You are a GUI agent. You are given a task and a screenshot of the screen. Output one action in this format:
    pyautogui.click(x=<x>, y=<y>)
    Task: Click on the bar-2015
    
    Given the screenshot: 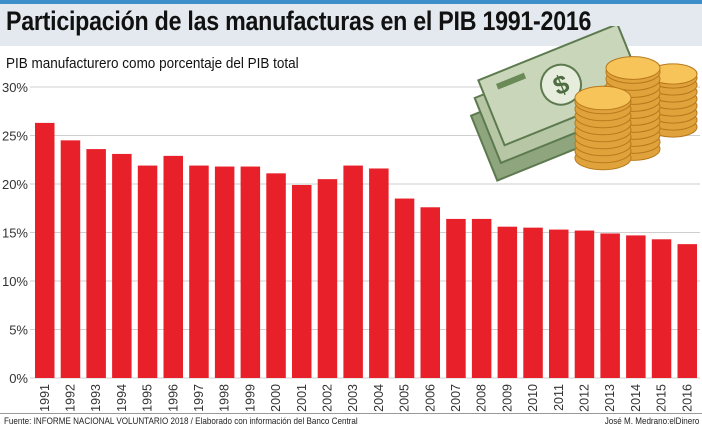 What is the action you would take?
    pyautogui.click(x=661, y=308)
    